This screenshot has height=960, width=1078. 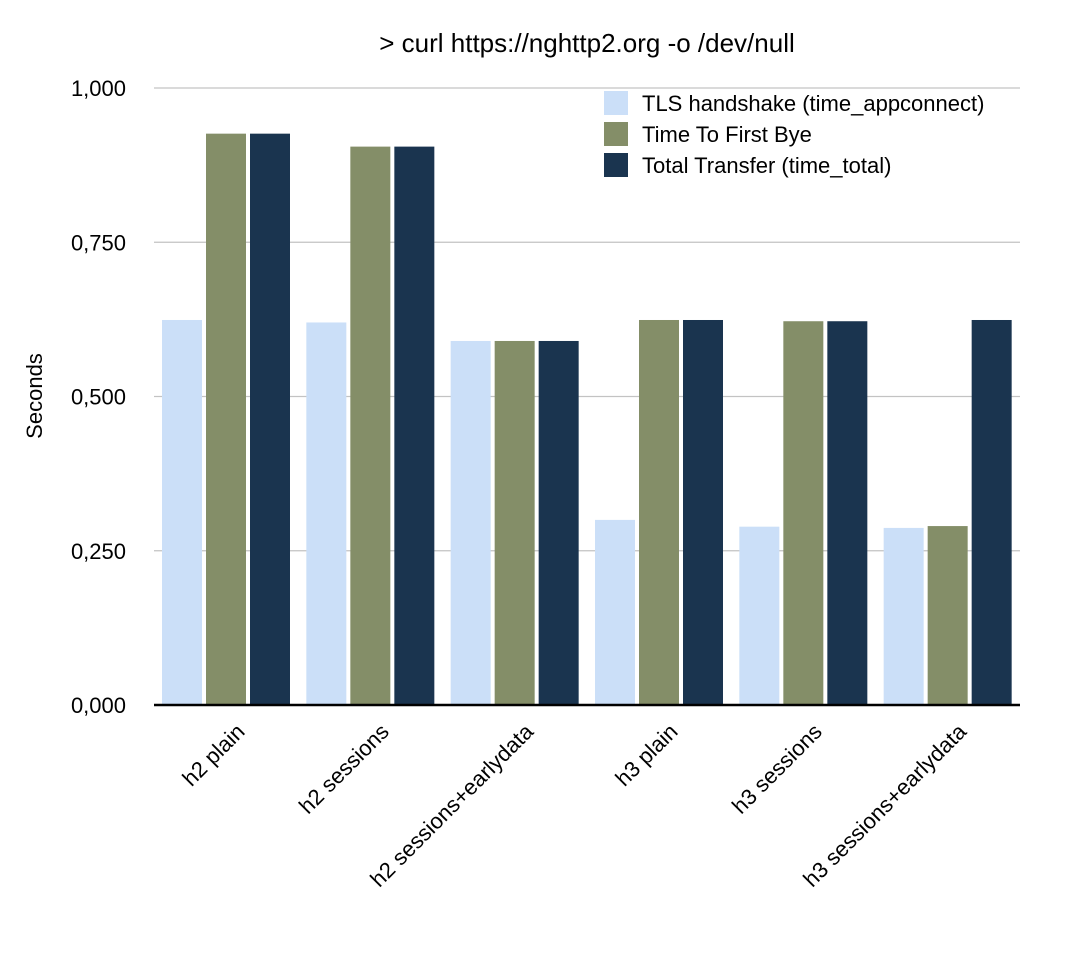 What do you see at coordinates (813, 103) in the screenshot?
I see `legend-label: TLS handshake (time_appconnect)` at bounding box center [813, 103].